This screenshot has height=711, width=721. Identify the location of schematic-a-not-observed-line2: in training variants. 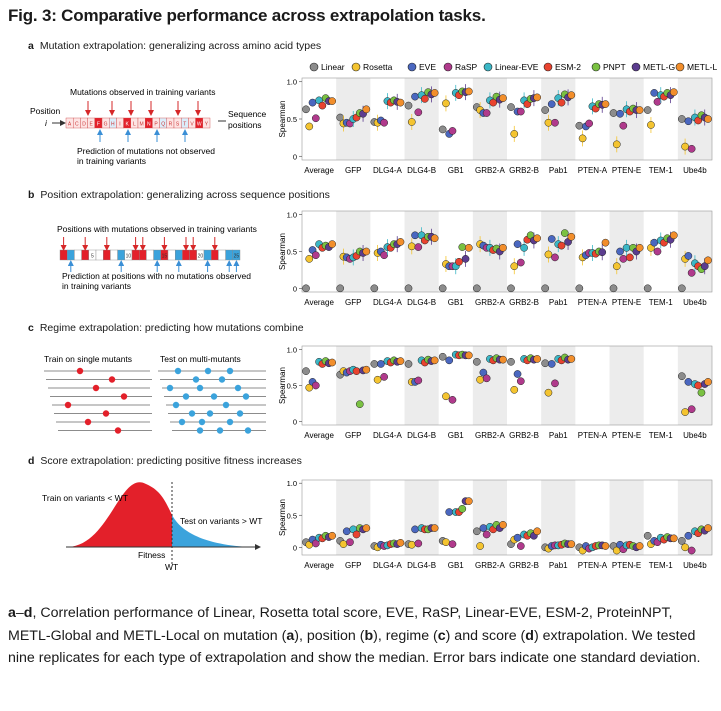
(111, 161).